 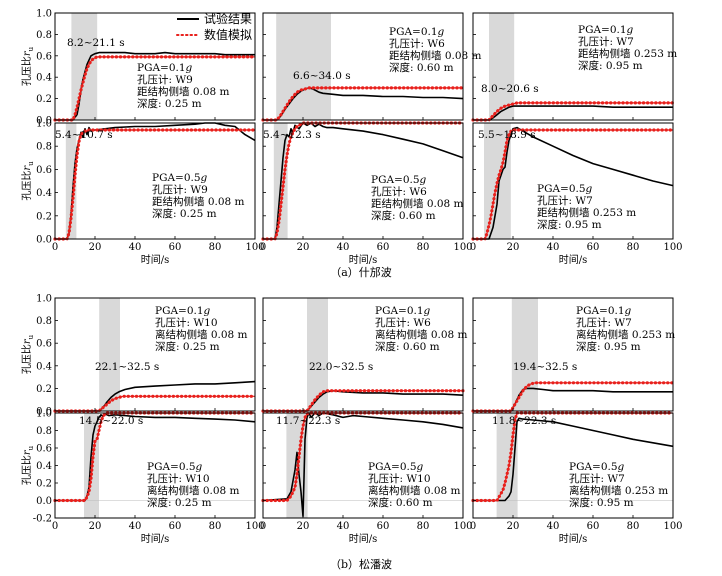 What do you see at coordinates (193, 490) in the screenshot?
I see `annotation-line: 离结构侧墙 0.08 m` at bounding box center [193, 490].